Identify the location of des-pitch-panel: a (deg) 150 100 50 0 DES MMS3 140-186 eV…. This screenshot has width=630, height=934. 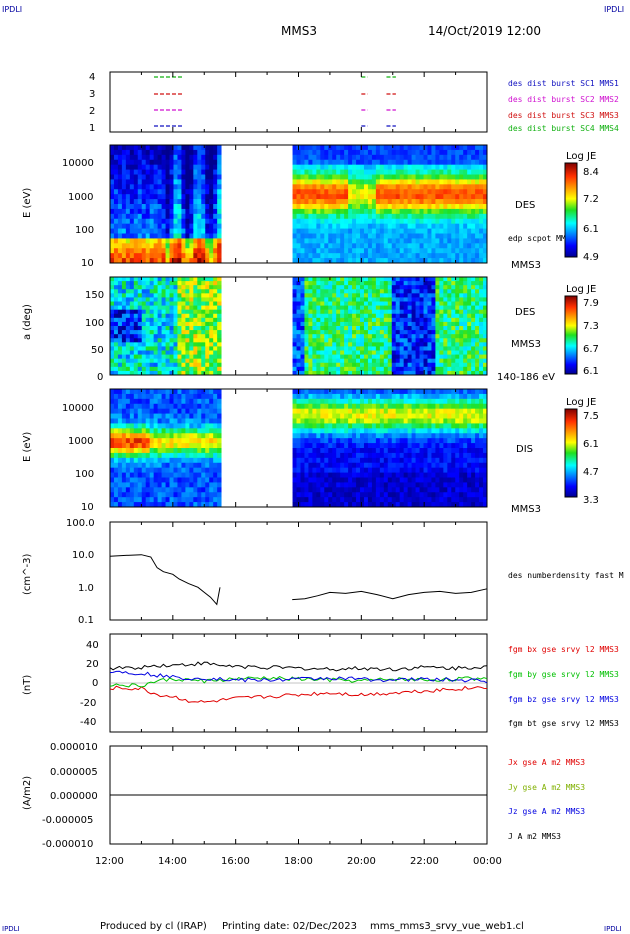
(310, 329).